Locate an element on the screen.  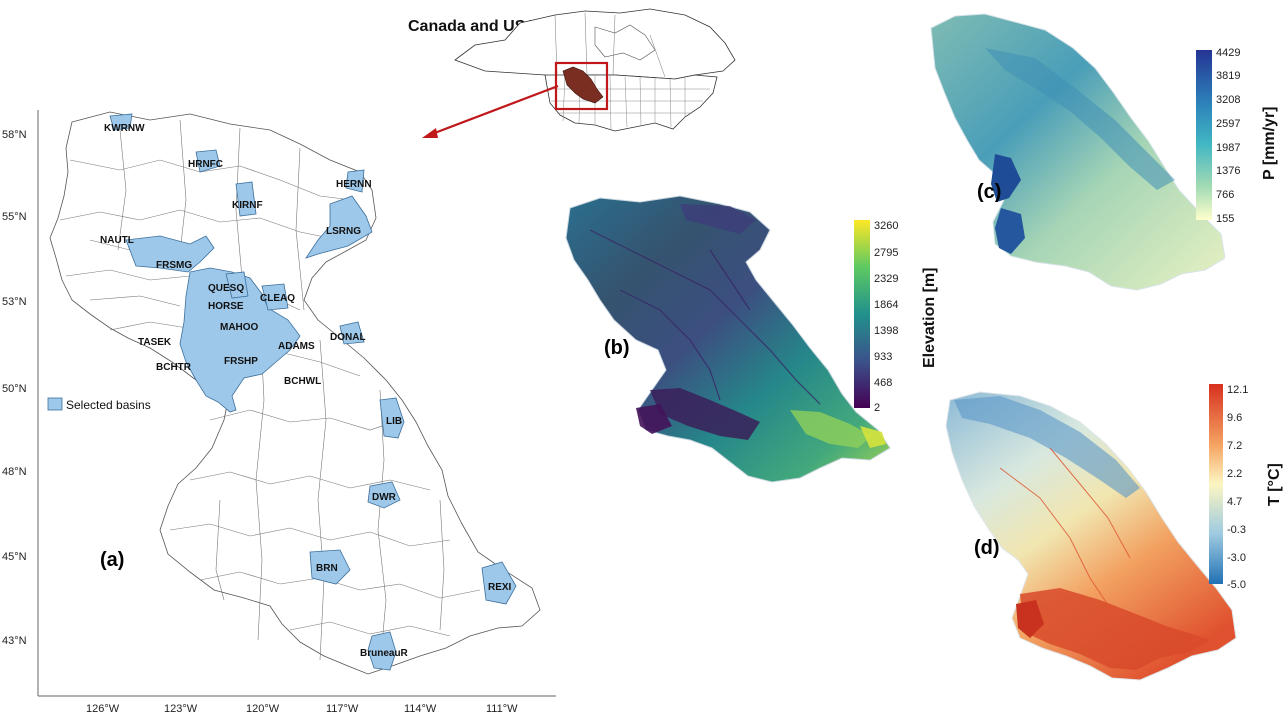
basin-cleaq is located at coordinates (275, 297).